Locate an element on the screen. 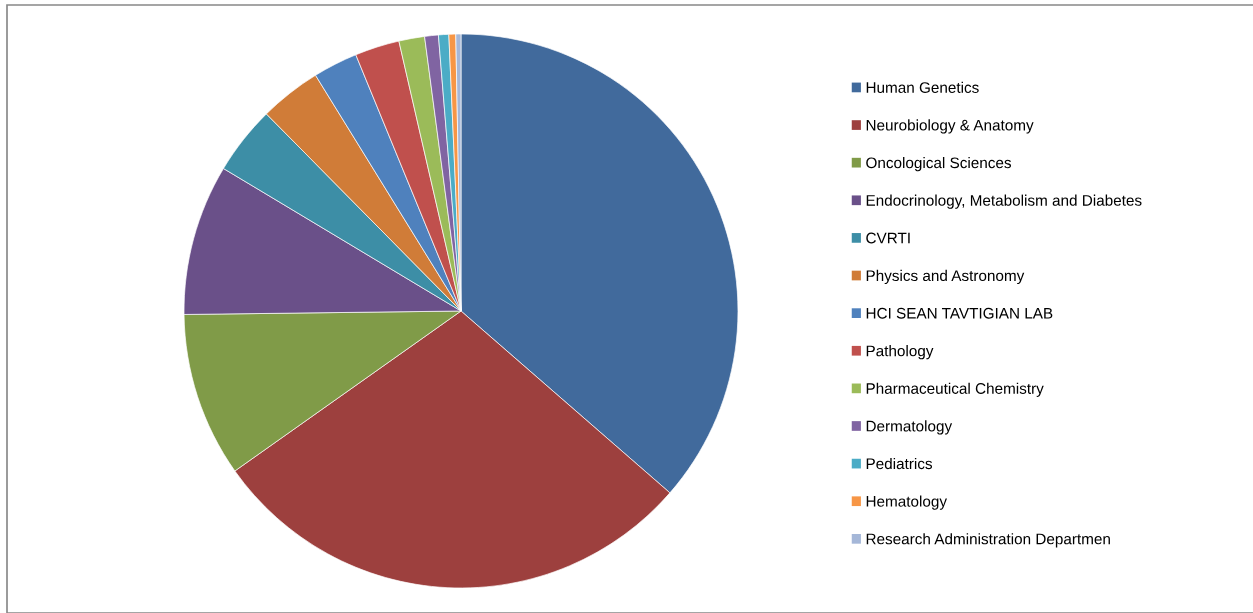  legend-label: Physics and Astronomy is located at coordinates (945, 277).